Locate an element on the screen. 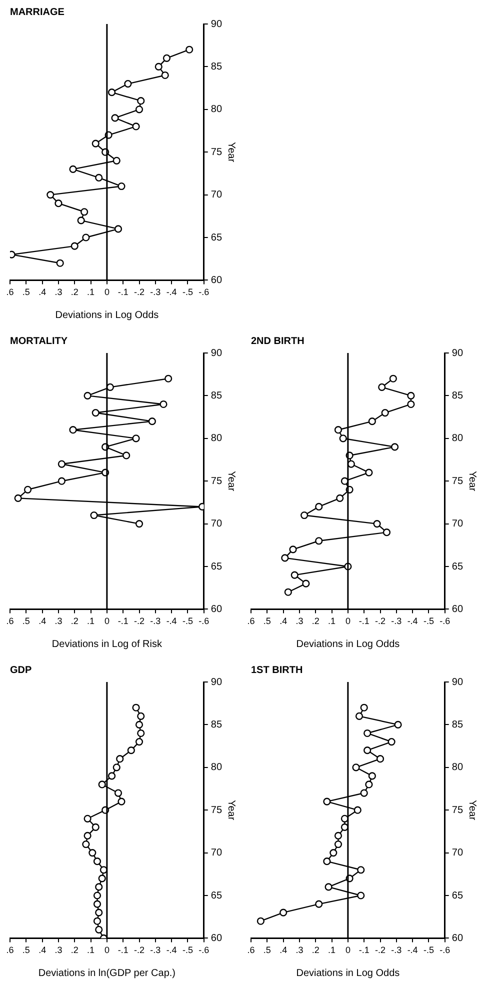  x-axis-title: Deviations in ln(GDP per Cap.) is located at coordinates (107, 973).